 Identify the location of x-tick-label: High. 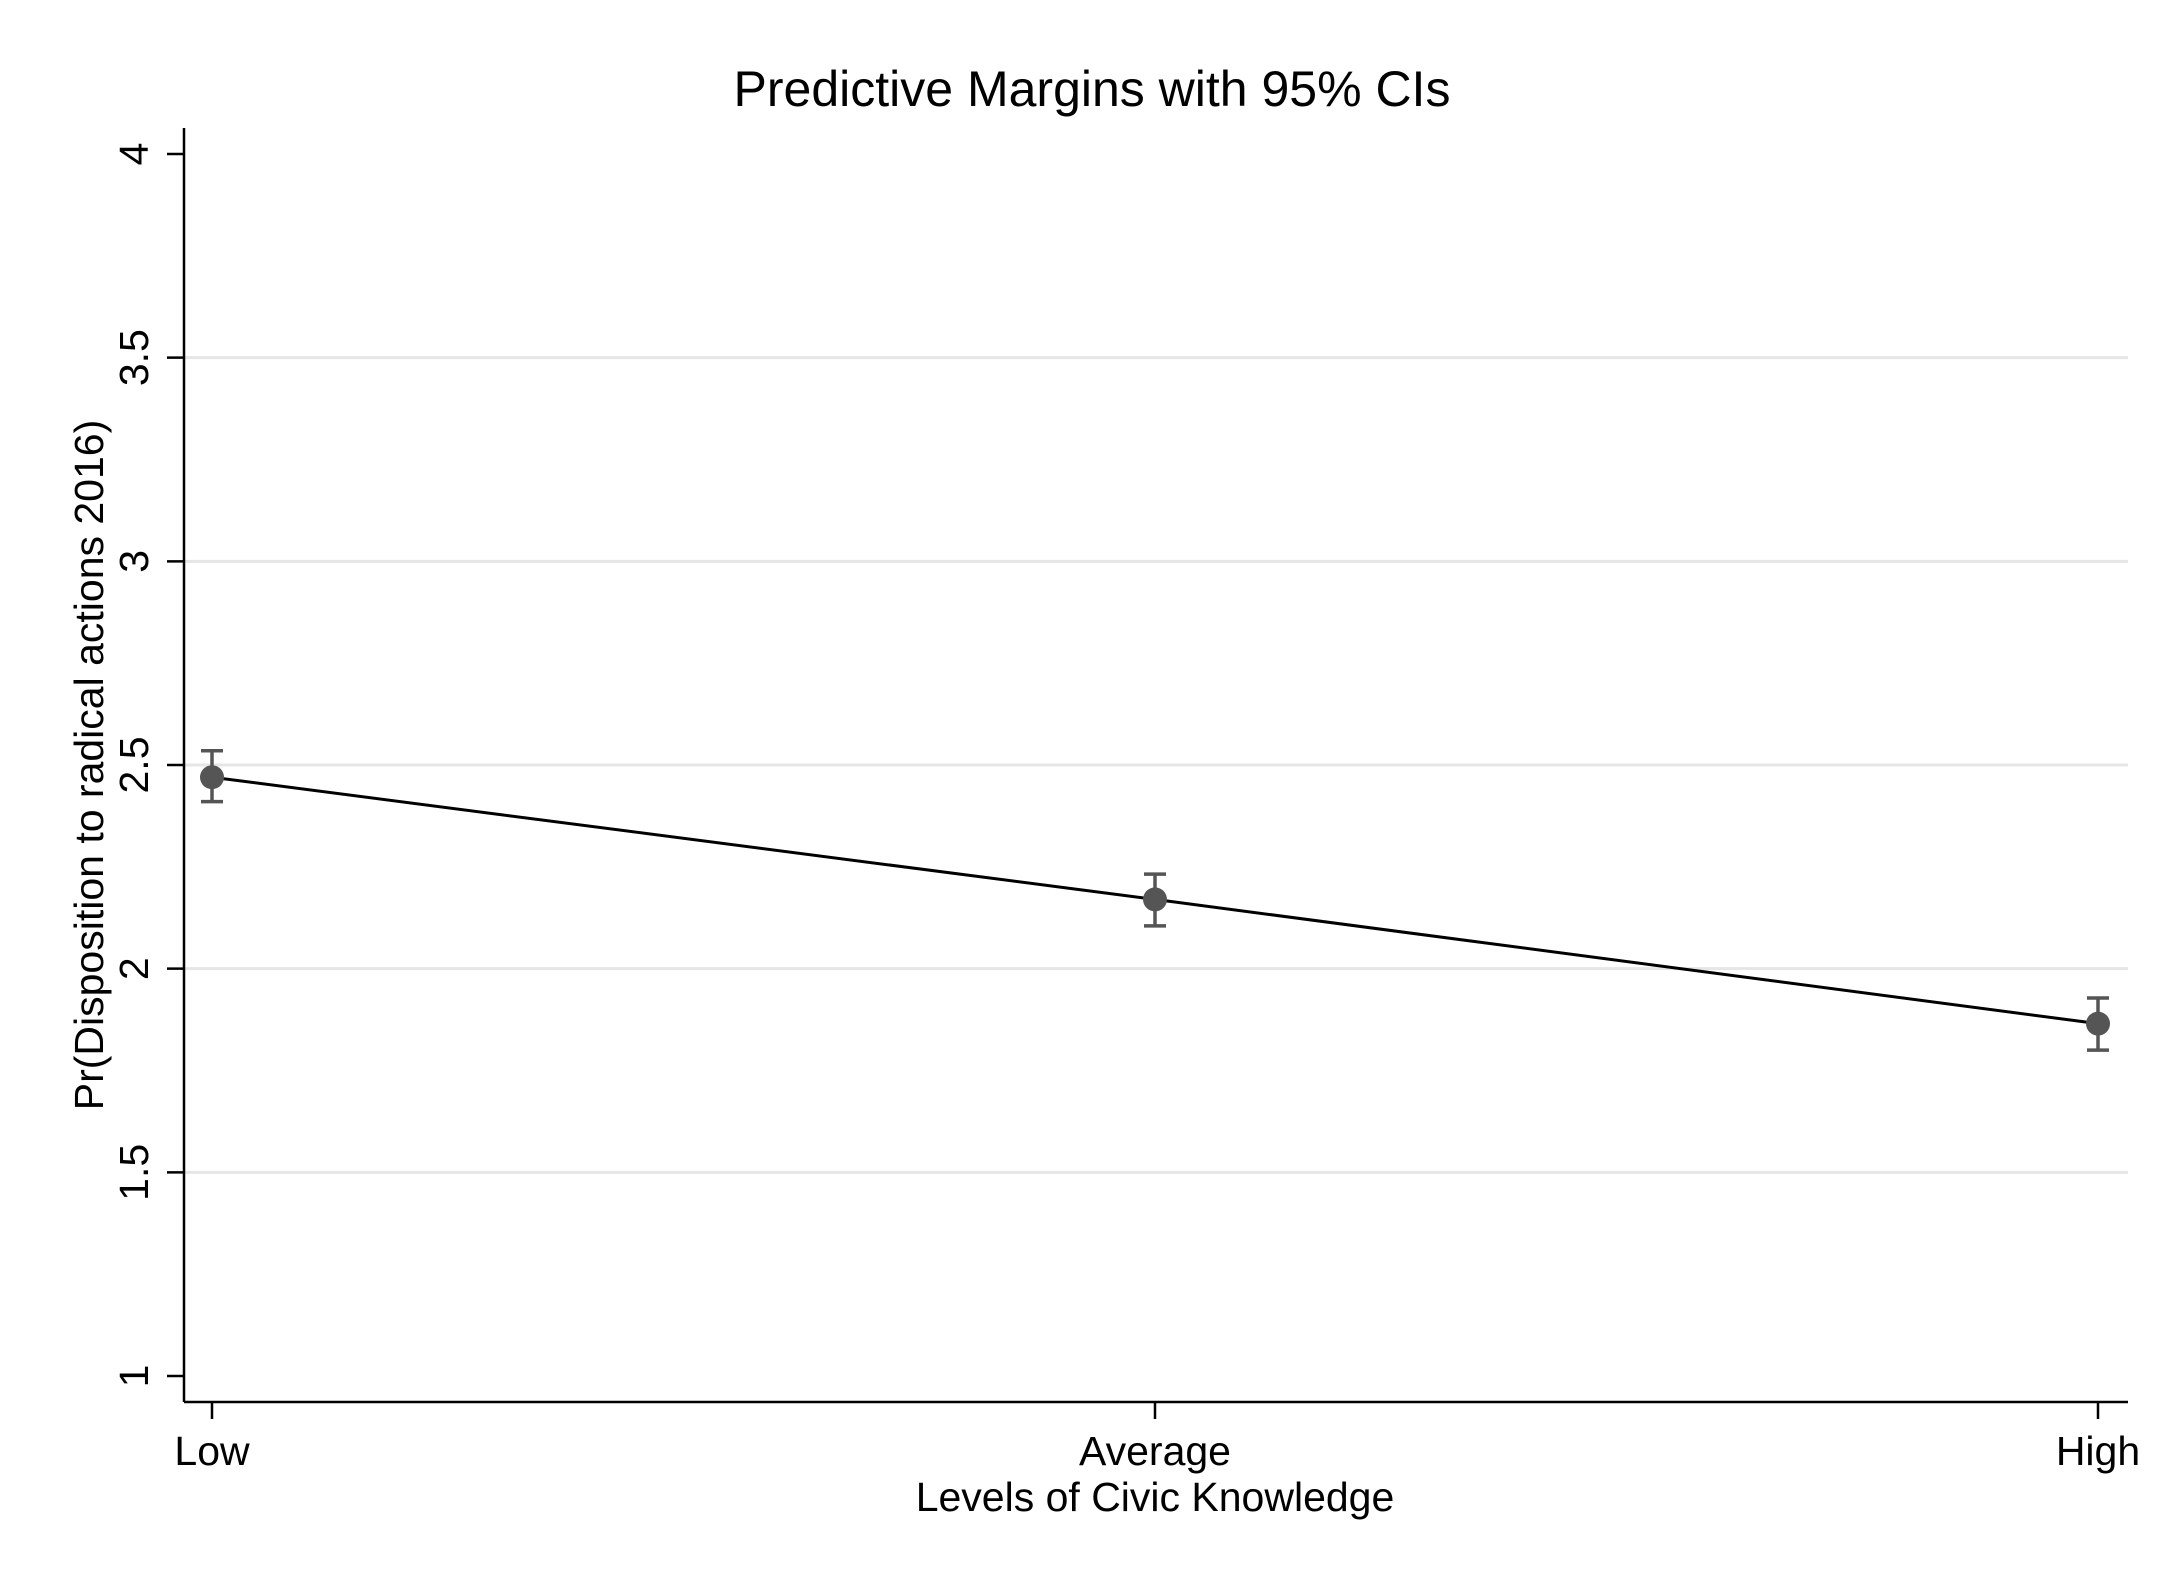
(2098, 1451).